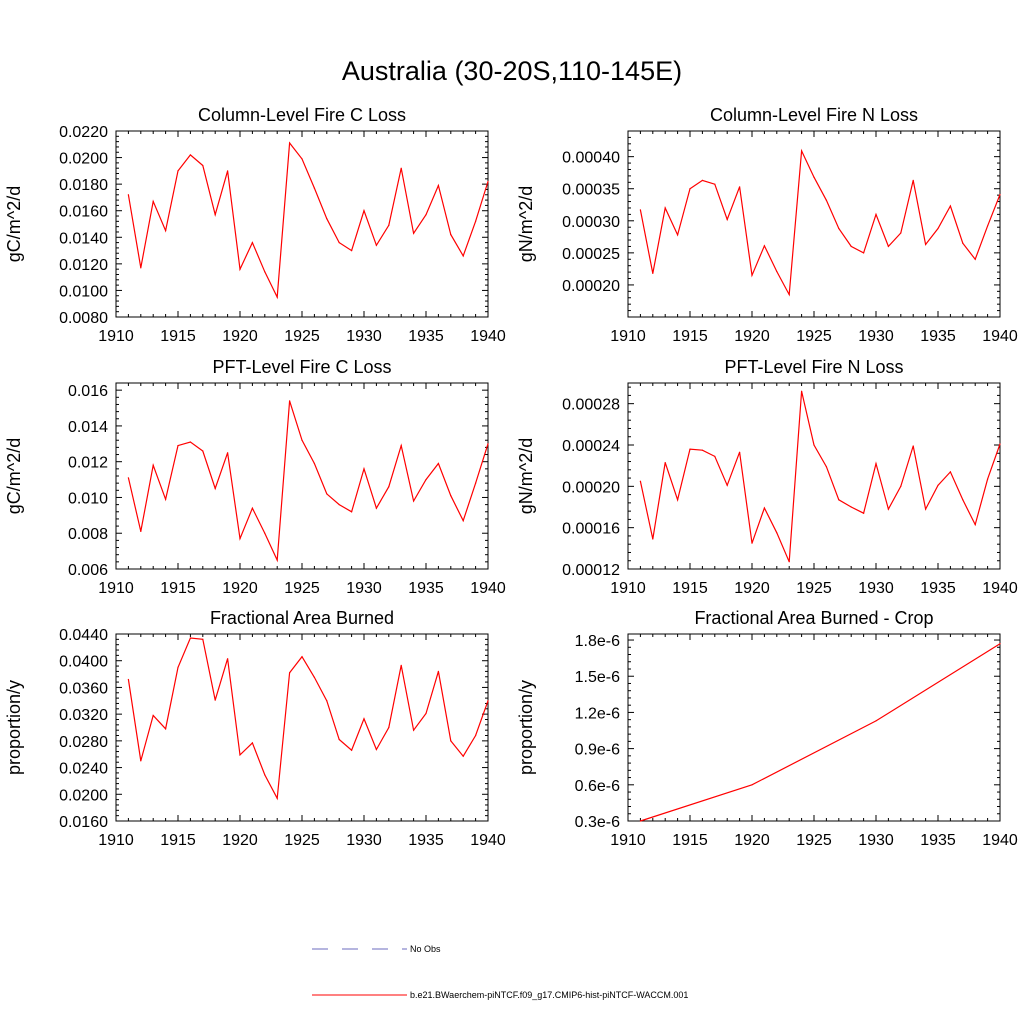 The image size is (1024, 1024). I want to click on y-tick-label: 0.9e-6, so click(597, 750).